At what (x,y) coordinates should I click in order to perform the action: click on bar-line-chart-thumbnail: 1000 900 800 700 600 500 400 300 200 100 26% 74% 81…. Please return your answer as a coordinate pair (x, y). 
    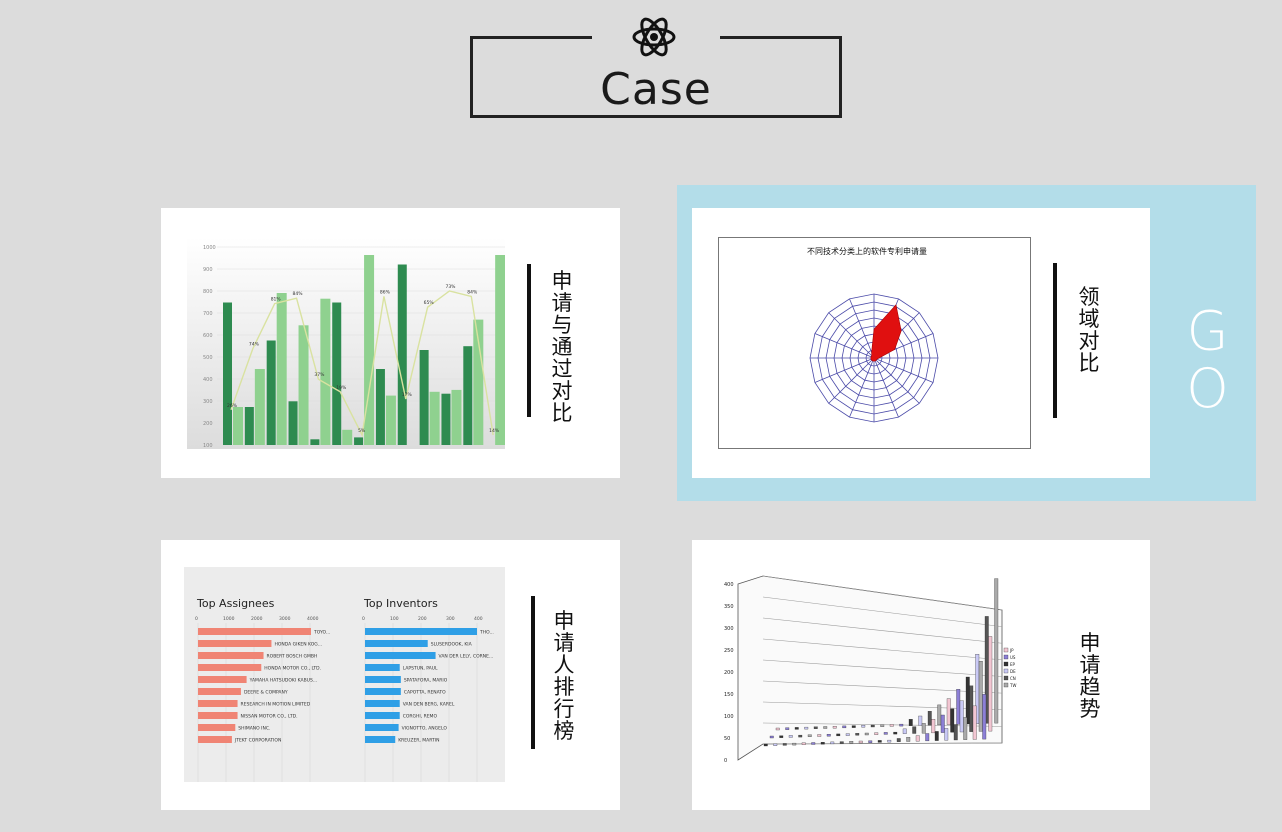
    Looking at the image, I should click on (346, 343).